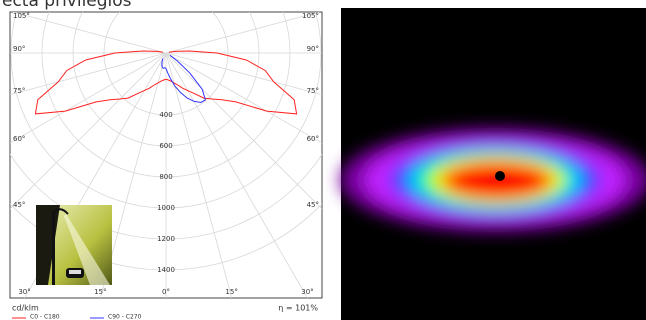  I want to click on r-tick-label: 1400, so click(166, 270).